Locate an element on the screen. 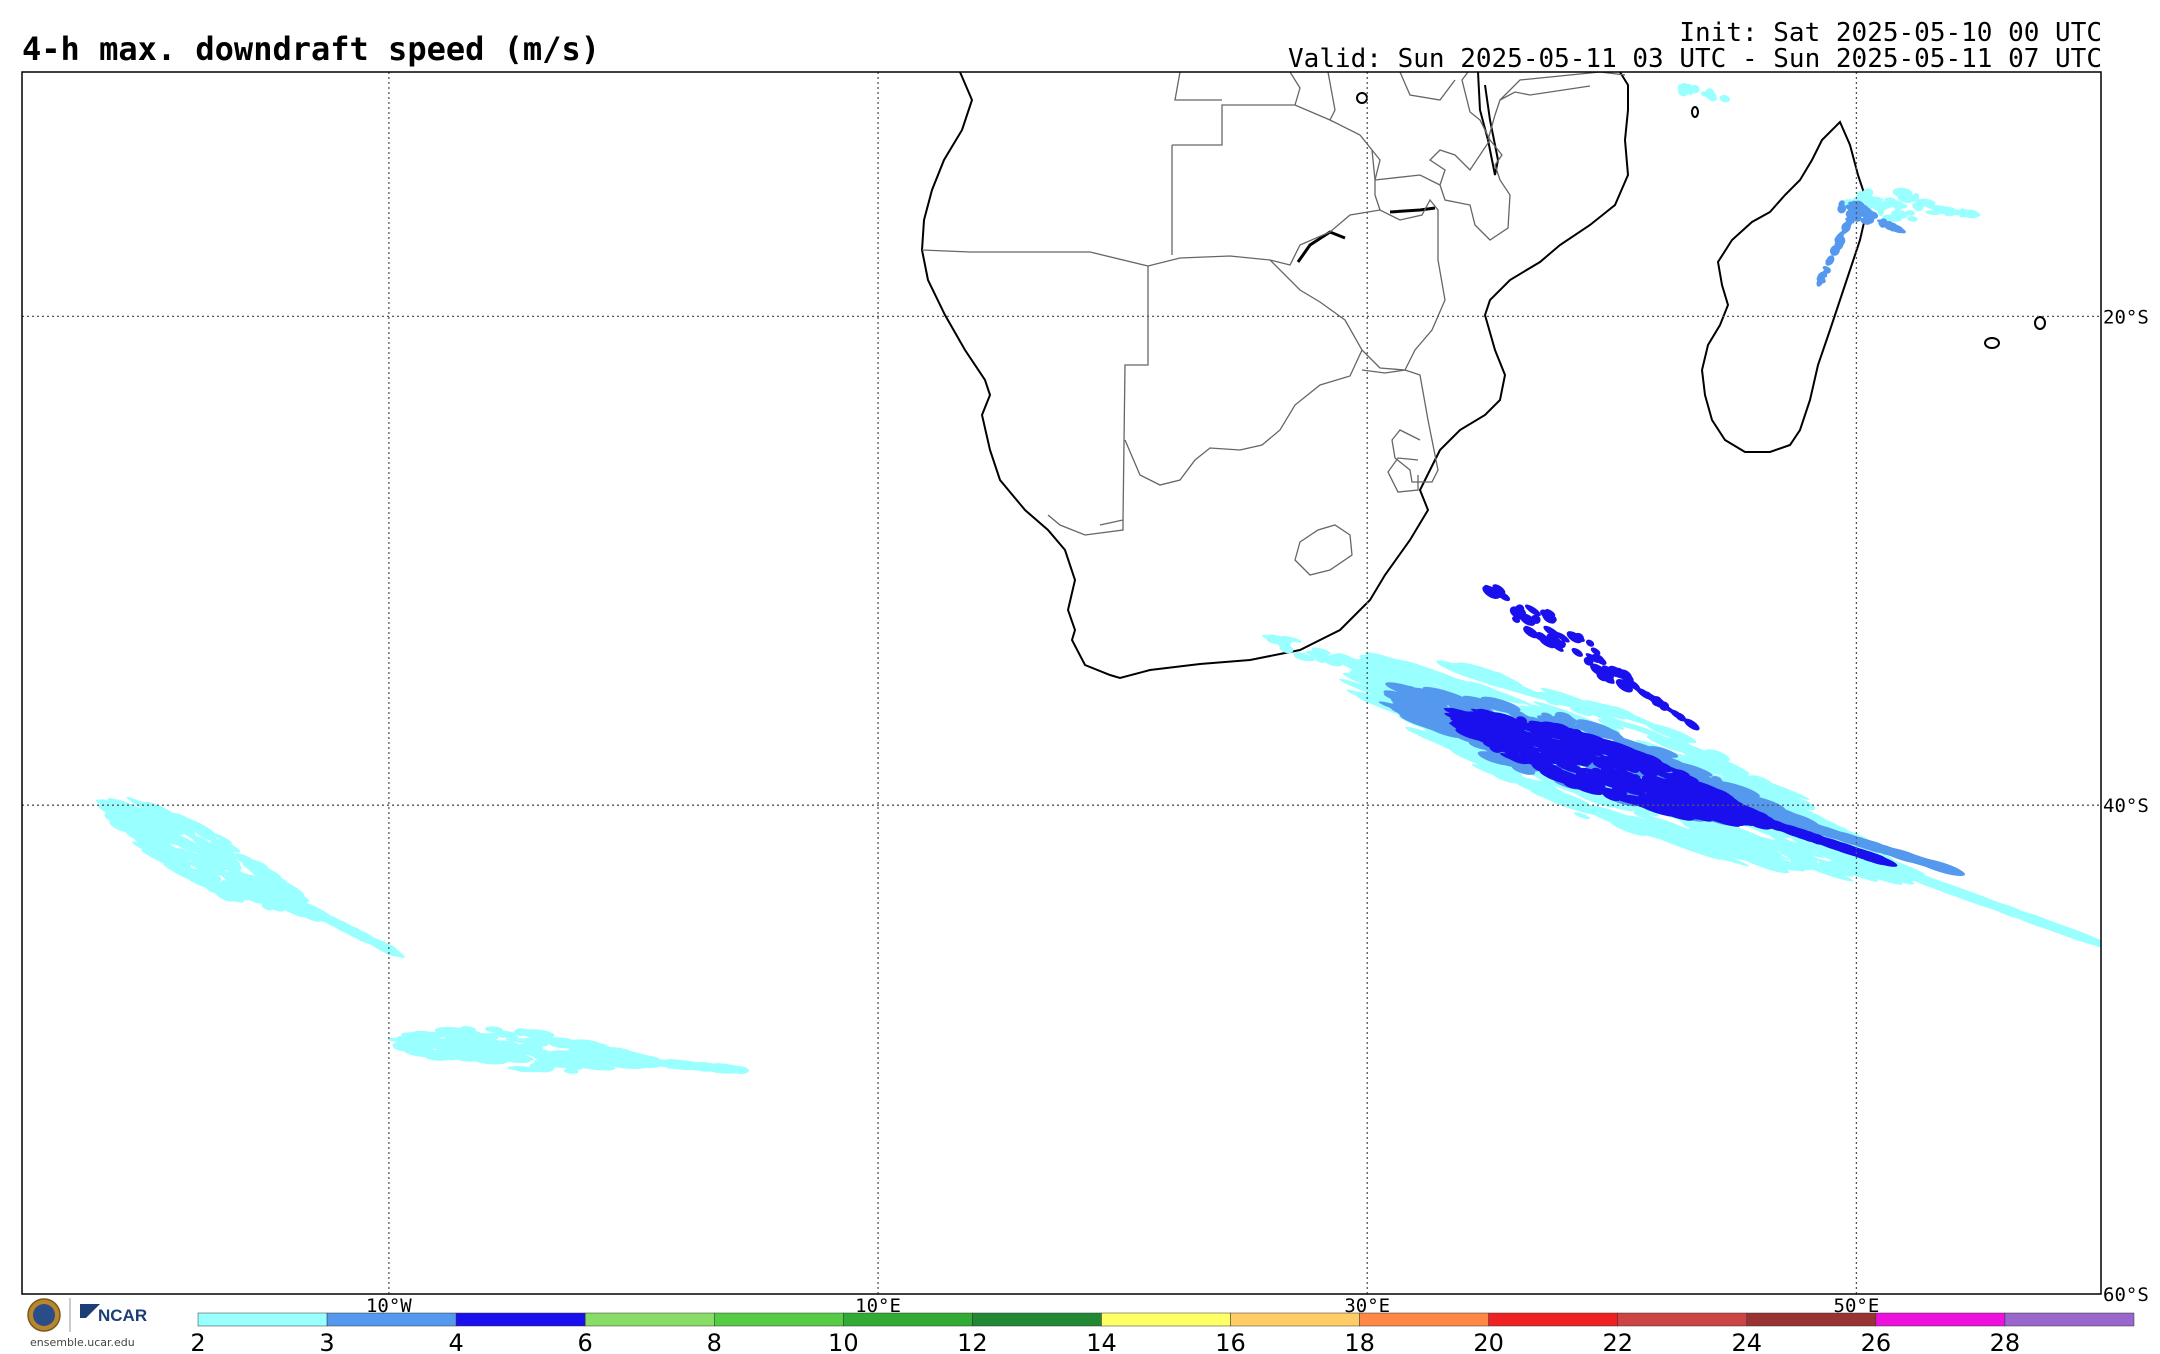 The height and width of the screenshot is (1354, 2160). reunion-outline is located at coordinates (2040, 323).